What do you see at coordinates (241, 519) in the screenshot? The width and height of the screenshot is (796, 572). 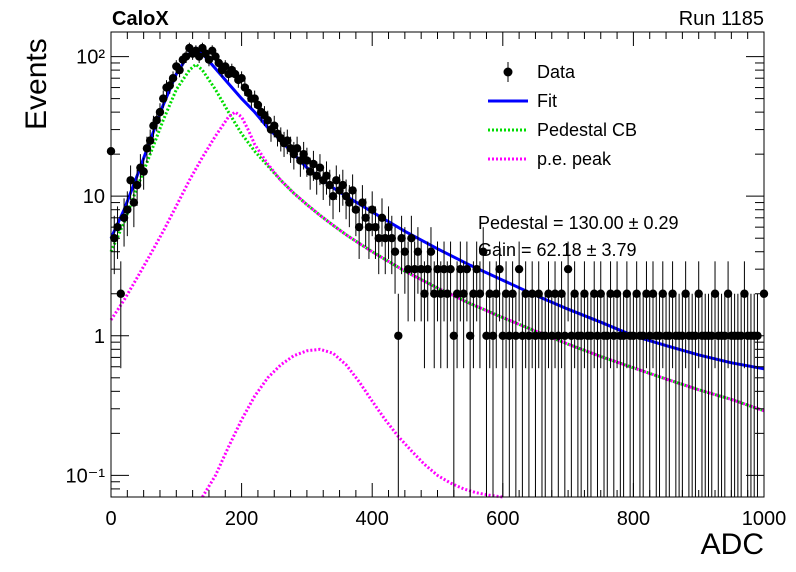 I see `x-tick-label: 200` at bounding box center [241, 519].